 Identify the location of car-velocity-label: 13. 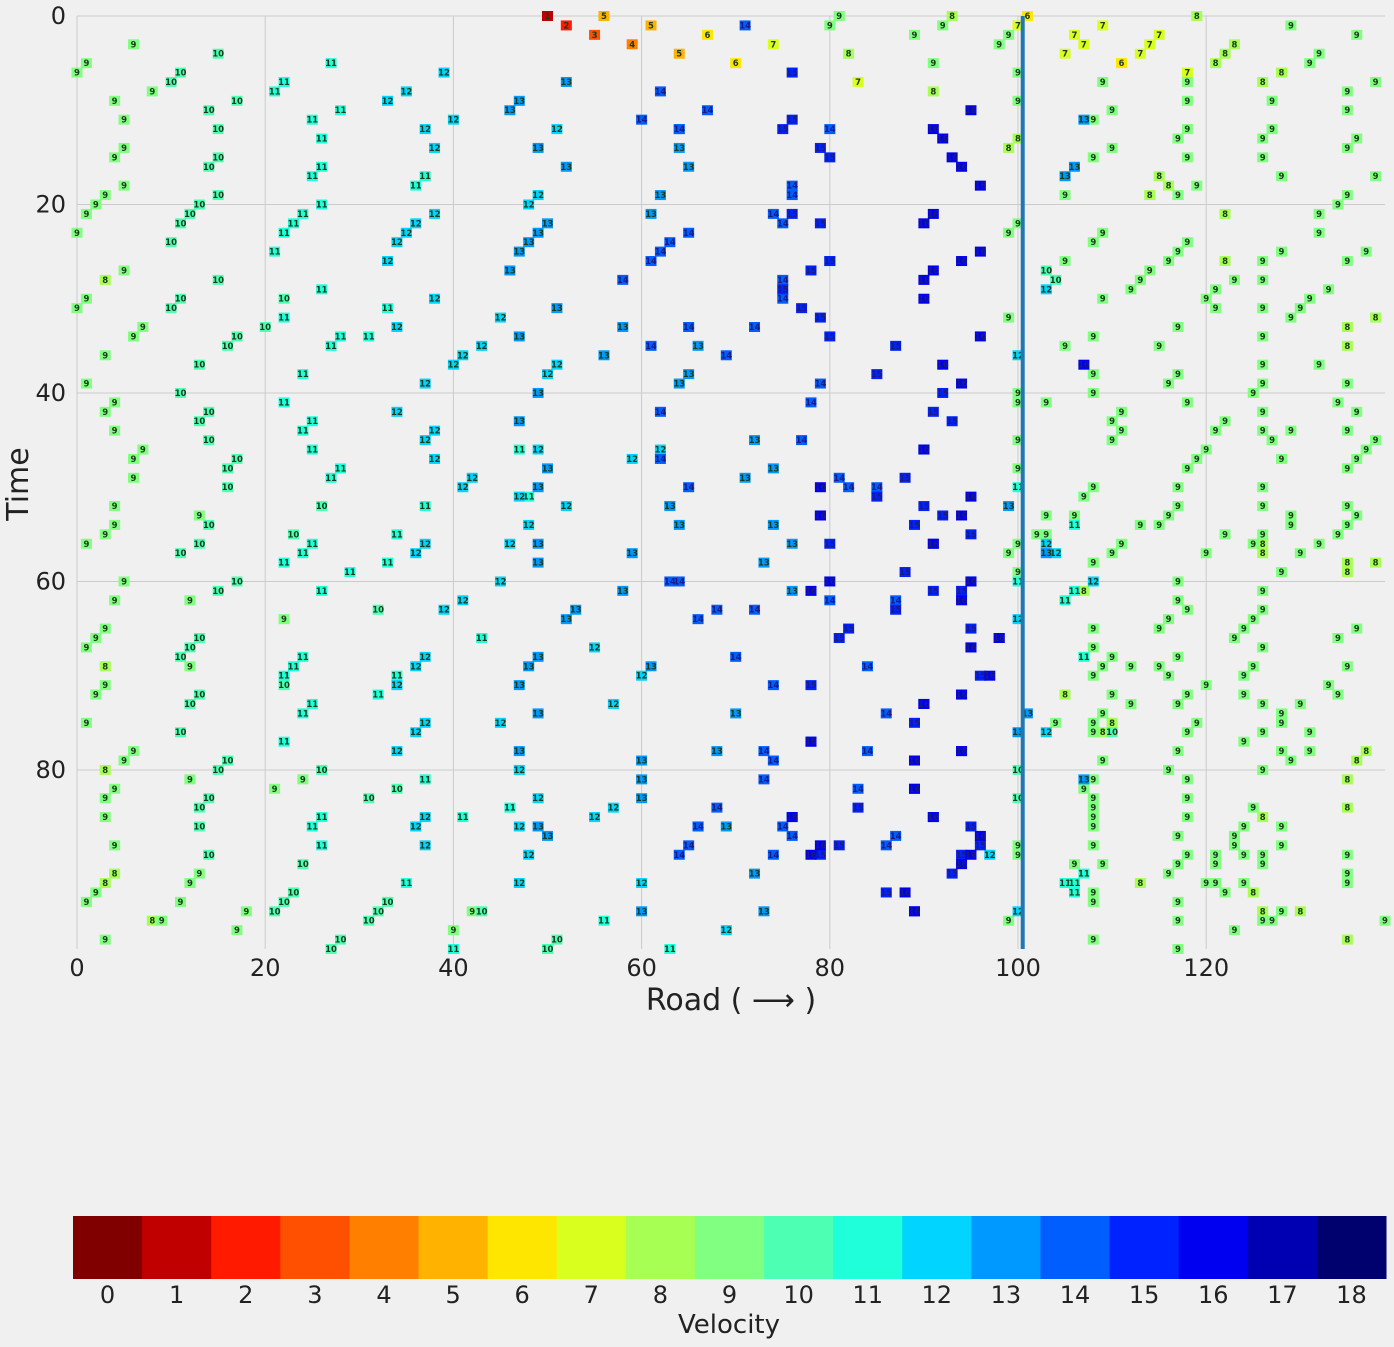
(1075, 168).